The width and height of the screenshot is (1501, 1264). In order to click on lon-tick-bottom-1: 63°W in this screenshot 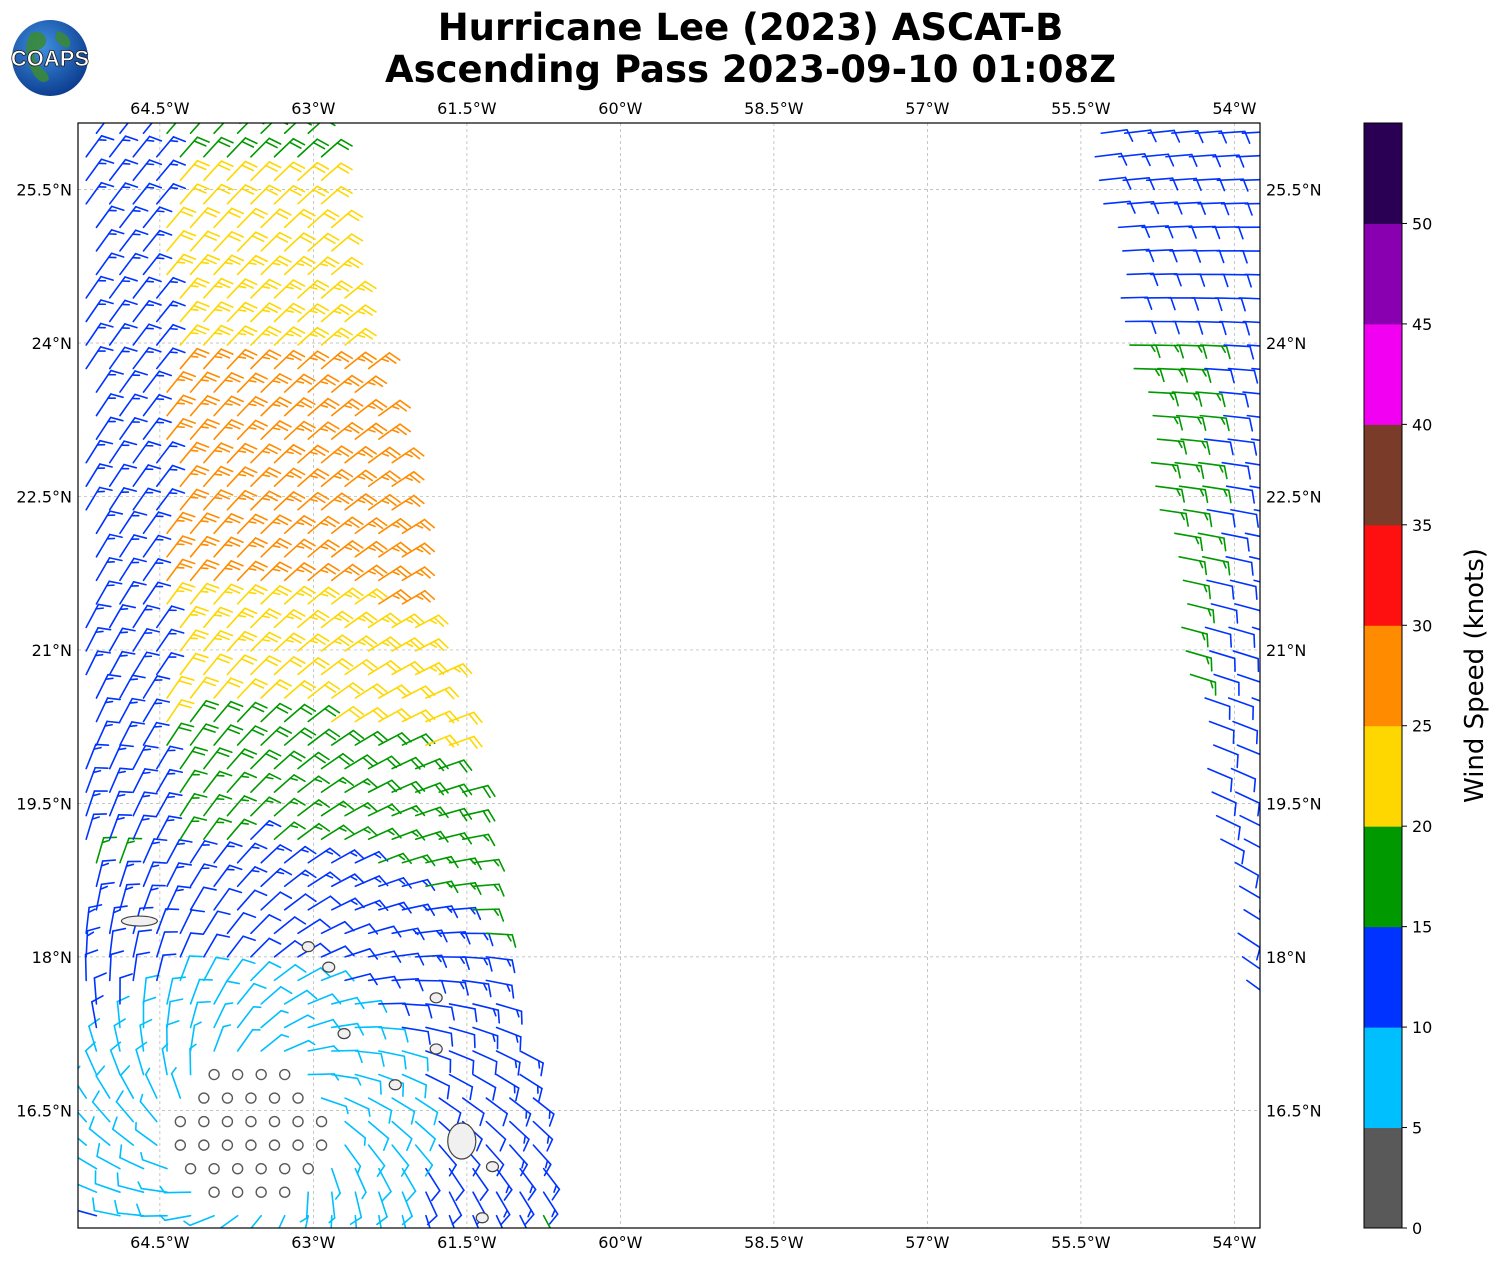, I will do `click(313, 1242)`.